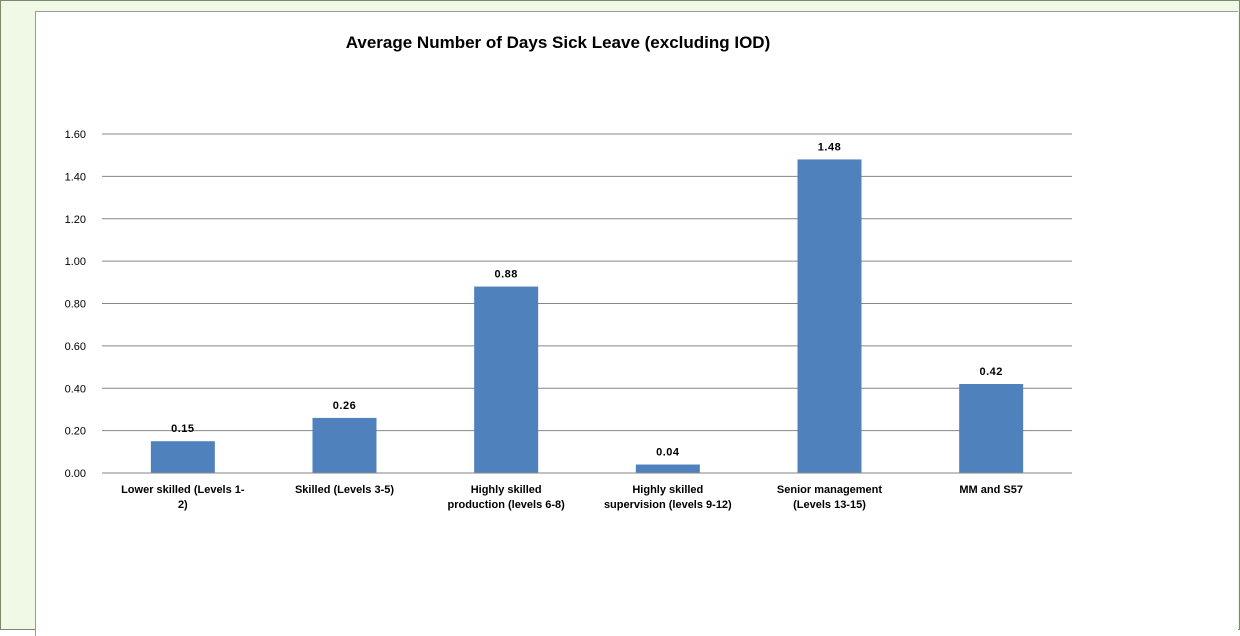  I want to click on x-tick-label: Skilled (Levels 3-5), so click(344, 490).